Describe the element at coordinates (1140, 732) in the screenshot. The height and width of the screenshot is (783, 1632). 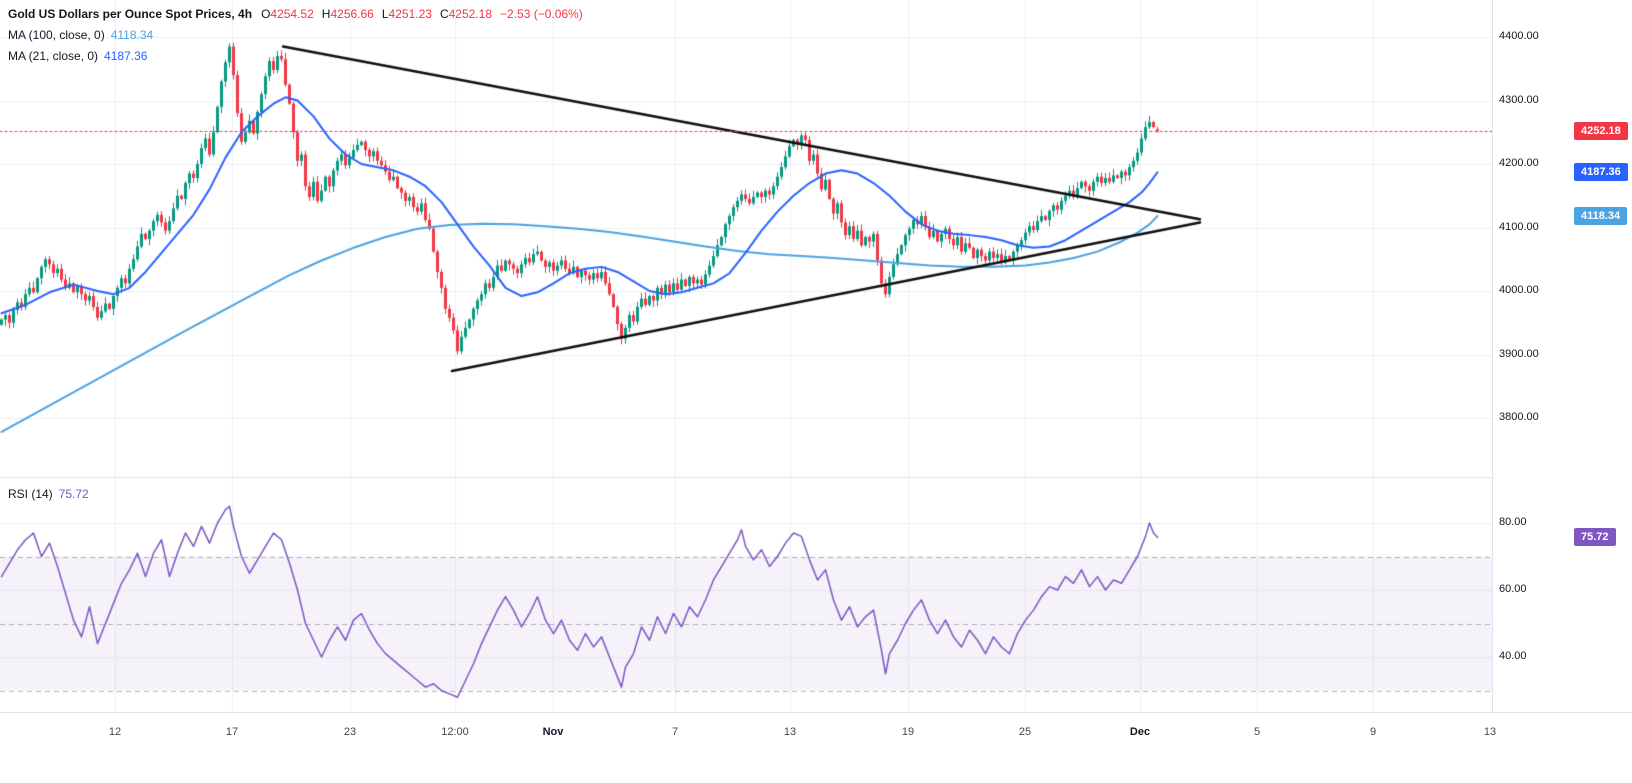
I see `time-axis-label: Dec` at that location.